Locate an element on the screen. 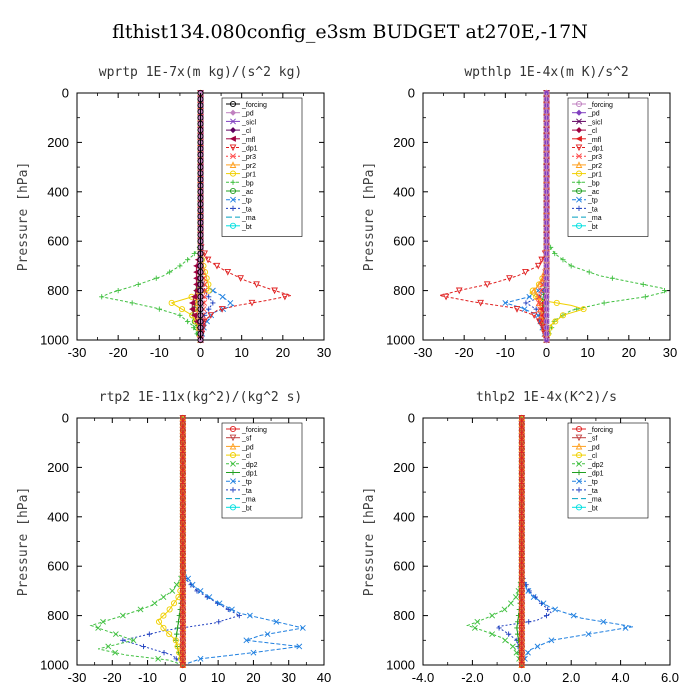 This screenshot has height=700, width=700. series-line is located at coordinates (136, 542).